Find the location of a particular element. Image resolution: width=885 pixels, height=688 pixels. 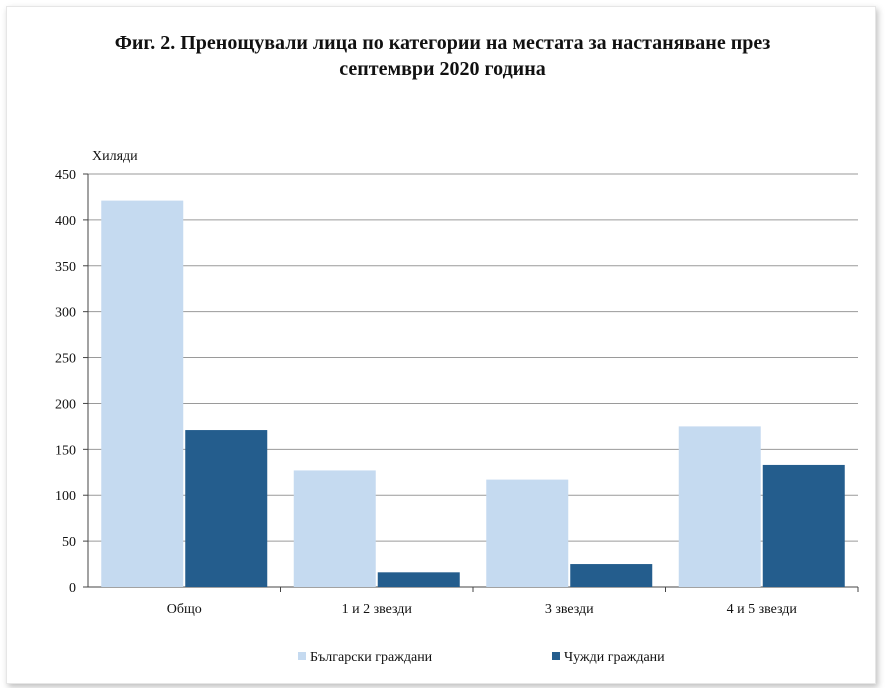

y-tick-label-350: 350 is located at coordinates (65, 267).